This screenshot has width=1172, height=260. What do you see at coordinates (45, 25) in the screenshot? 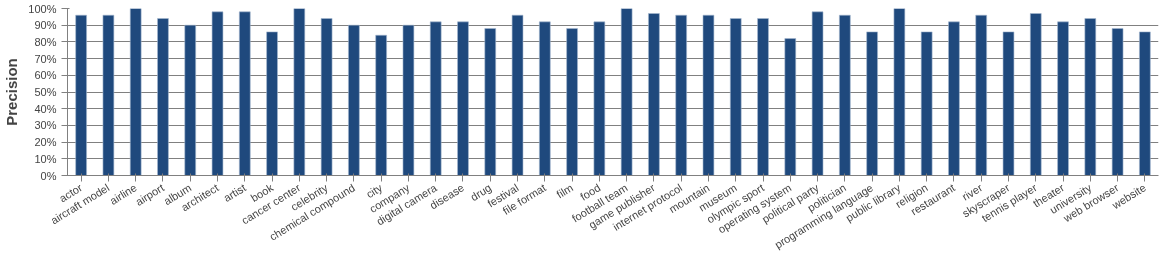
I see `y-tick-label: 90%` at bounding box center [45, 25].